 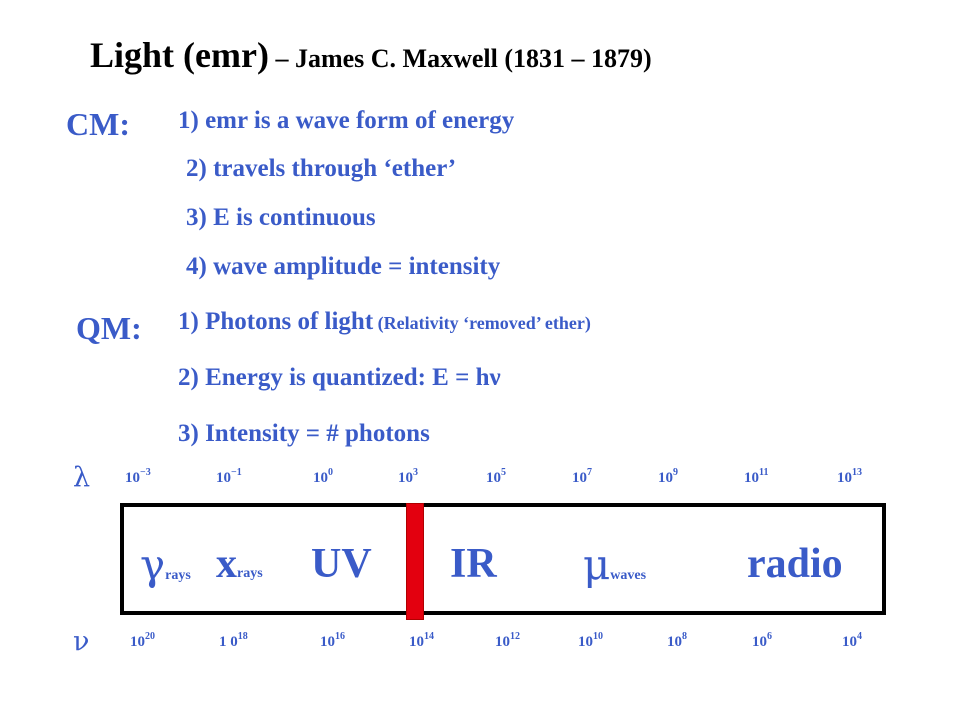 I want to click on frequency-symbol: ν, so click(x=81, y=641).